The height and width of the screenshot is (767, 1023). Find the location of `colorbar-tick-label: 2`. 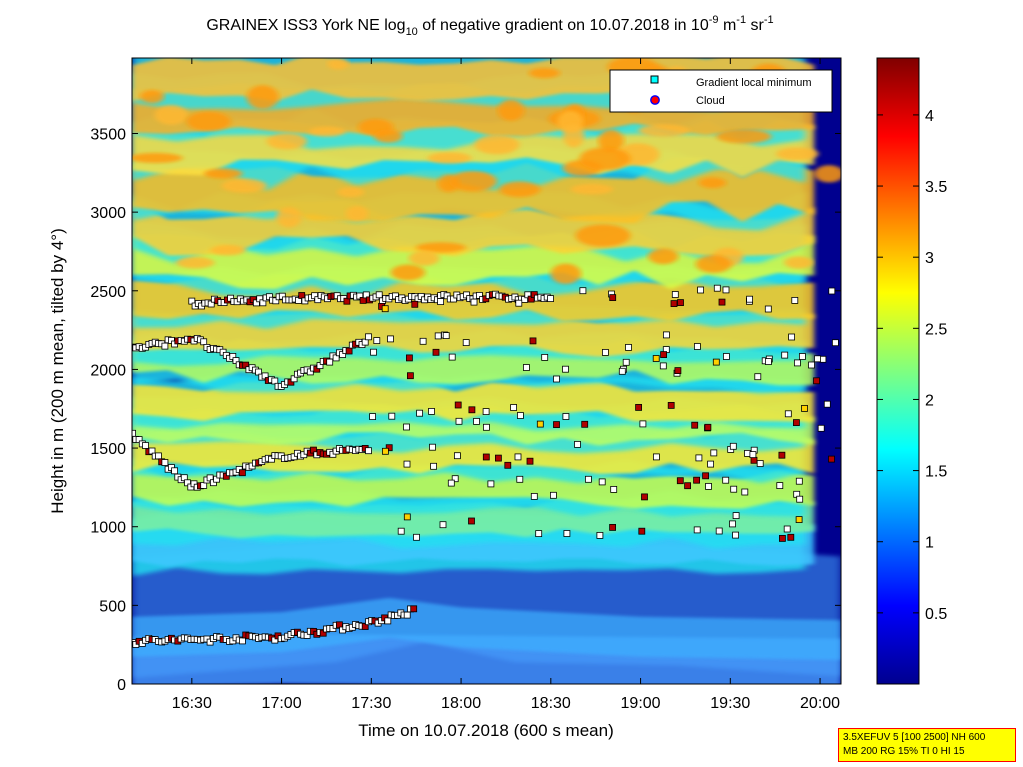

colorbar-tick-label: 2 is located at coordinates (929, 400).